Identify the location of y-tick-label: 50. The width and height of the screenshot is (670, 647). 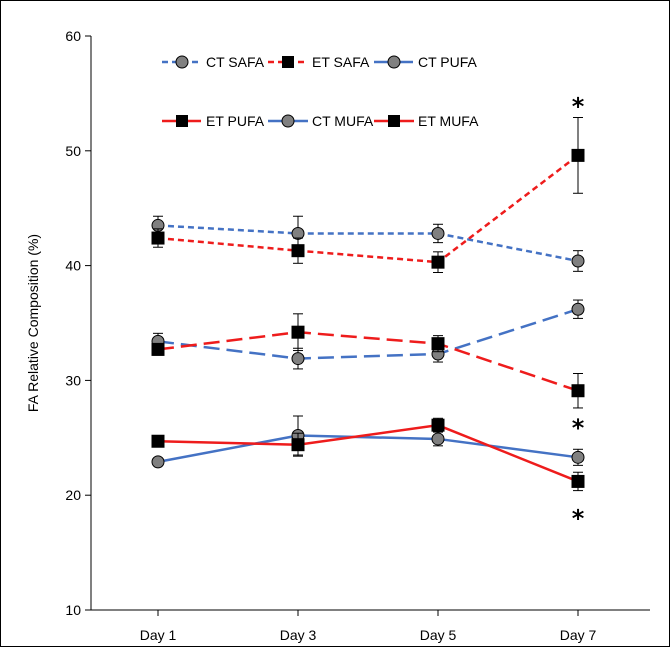
(73, 151).